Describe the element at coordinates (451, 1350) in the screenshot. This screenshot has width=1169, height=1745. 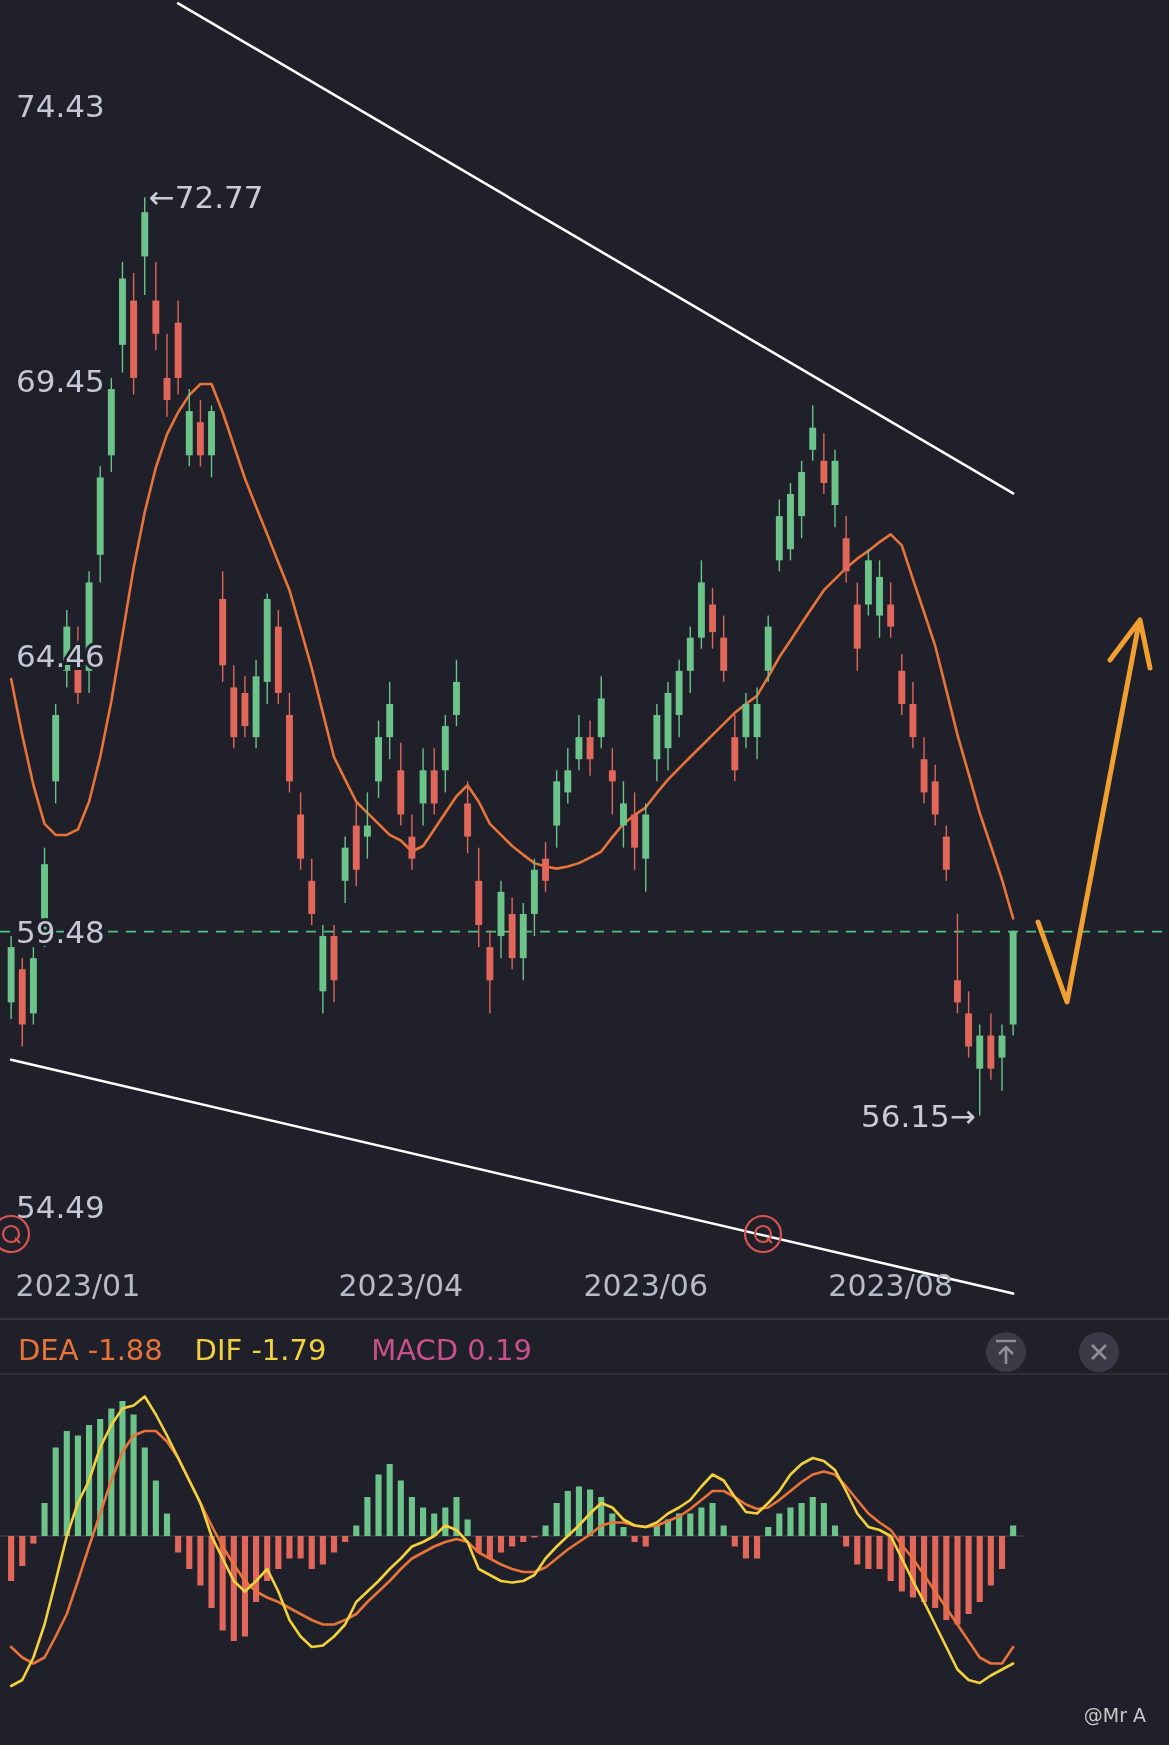
I see `text: MACD 0.19` at that location.